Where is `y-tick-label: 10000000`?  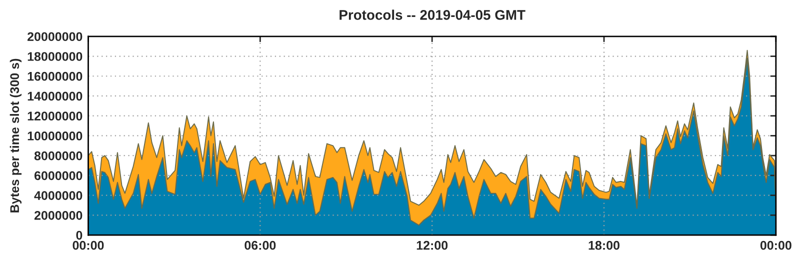 y-tick-label: 10000000 is located at coordinates (55, 136).